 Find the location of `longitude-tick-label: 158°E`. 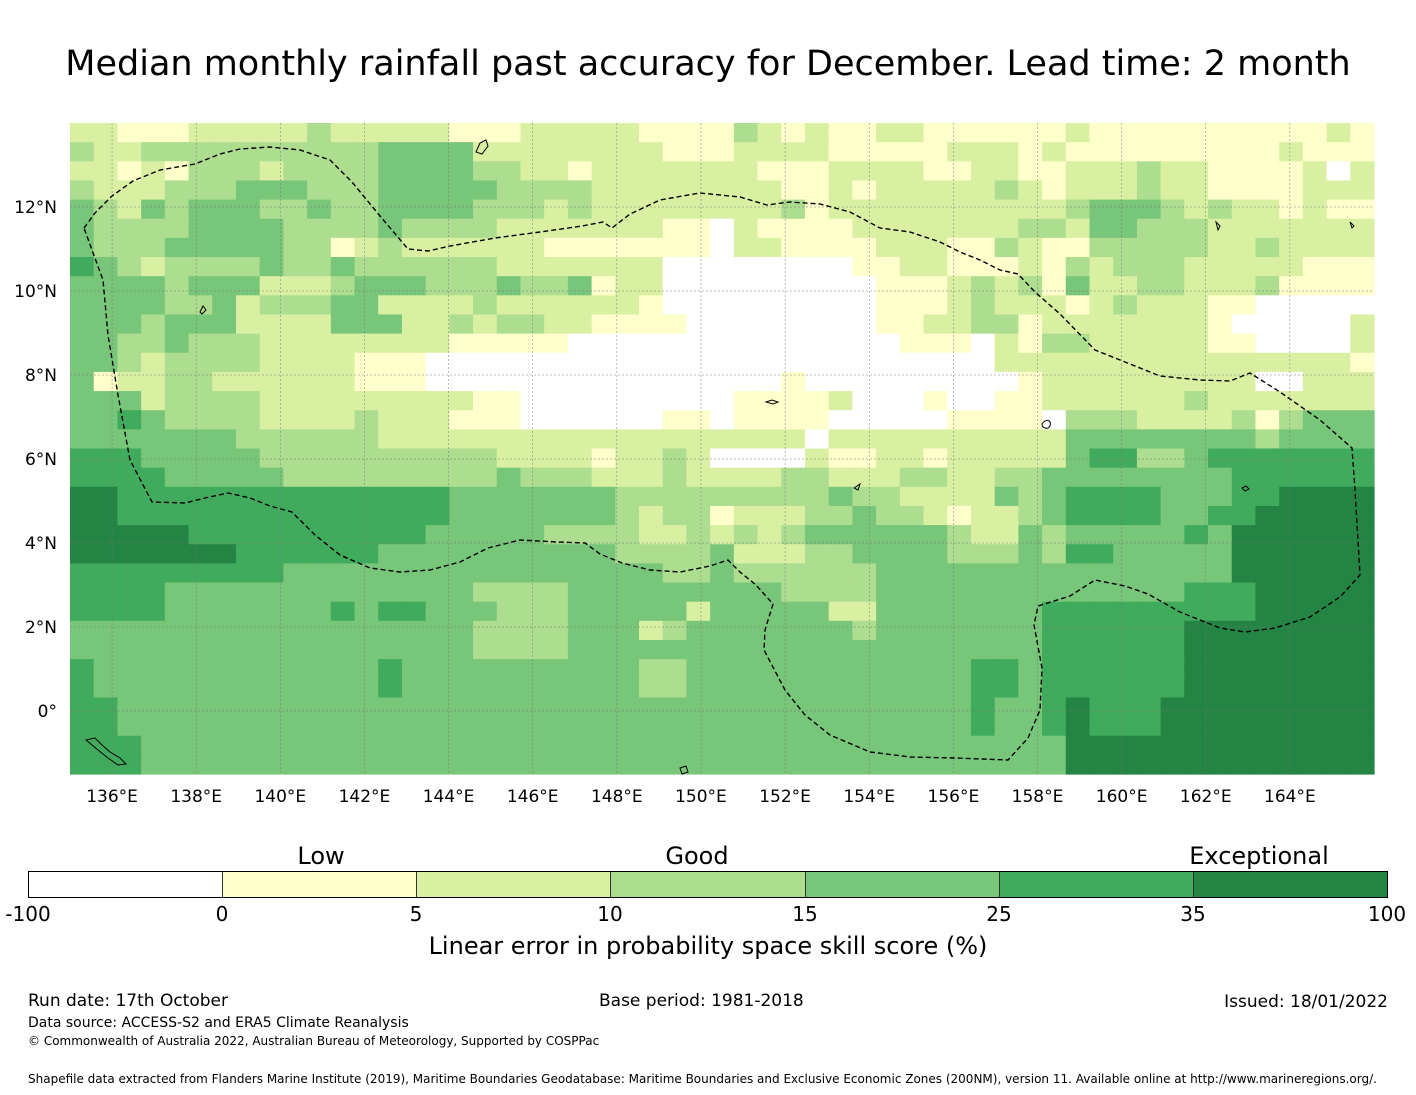

longitude-tick-label: 158°E is located at coordinates (1038, 797).